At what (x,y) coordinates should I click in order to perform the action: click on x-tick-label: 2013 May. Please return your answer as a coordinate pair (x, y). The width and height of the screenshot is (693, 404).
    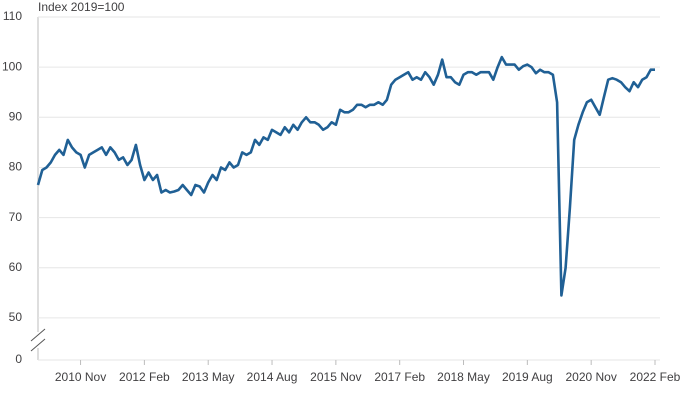
    Looking at the image, I should click on (208, 377).